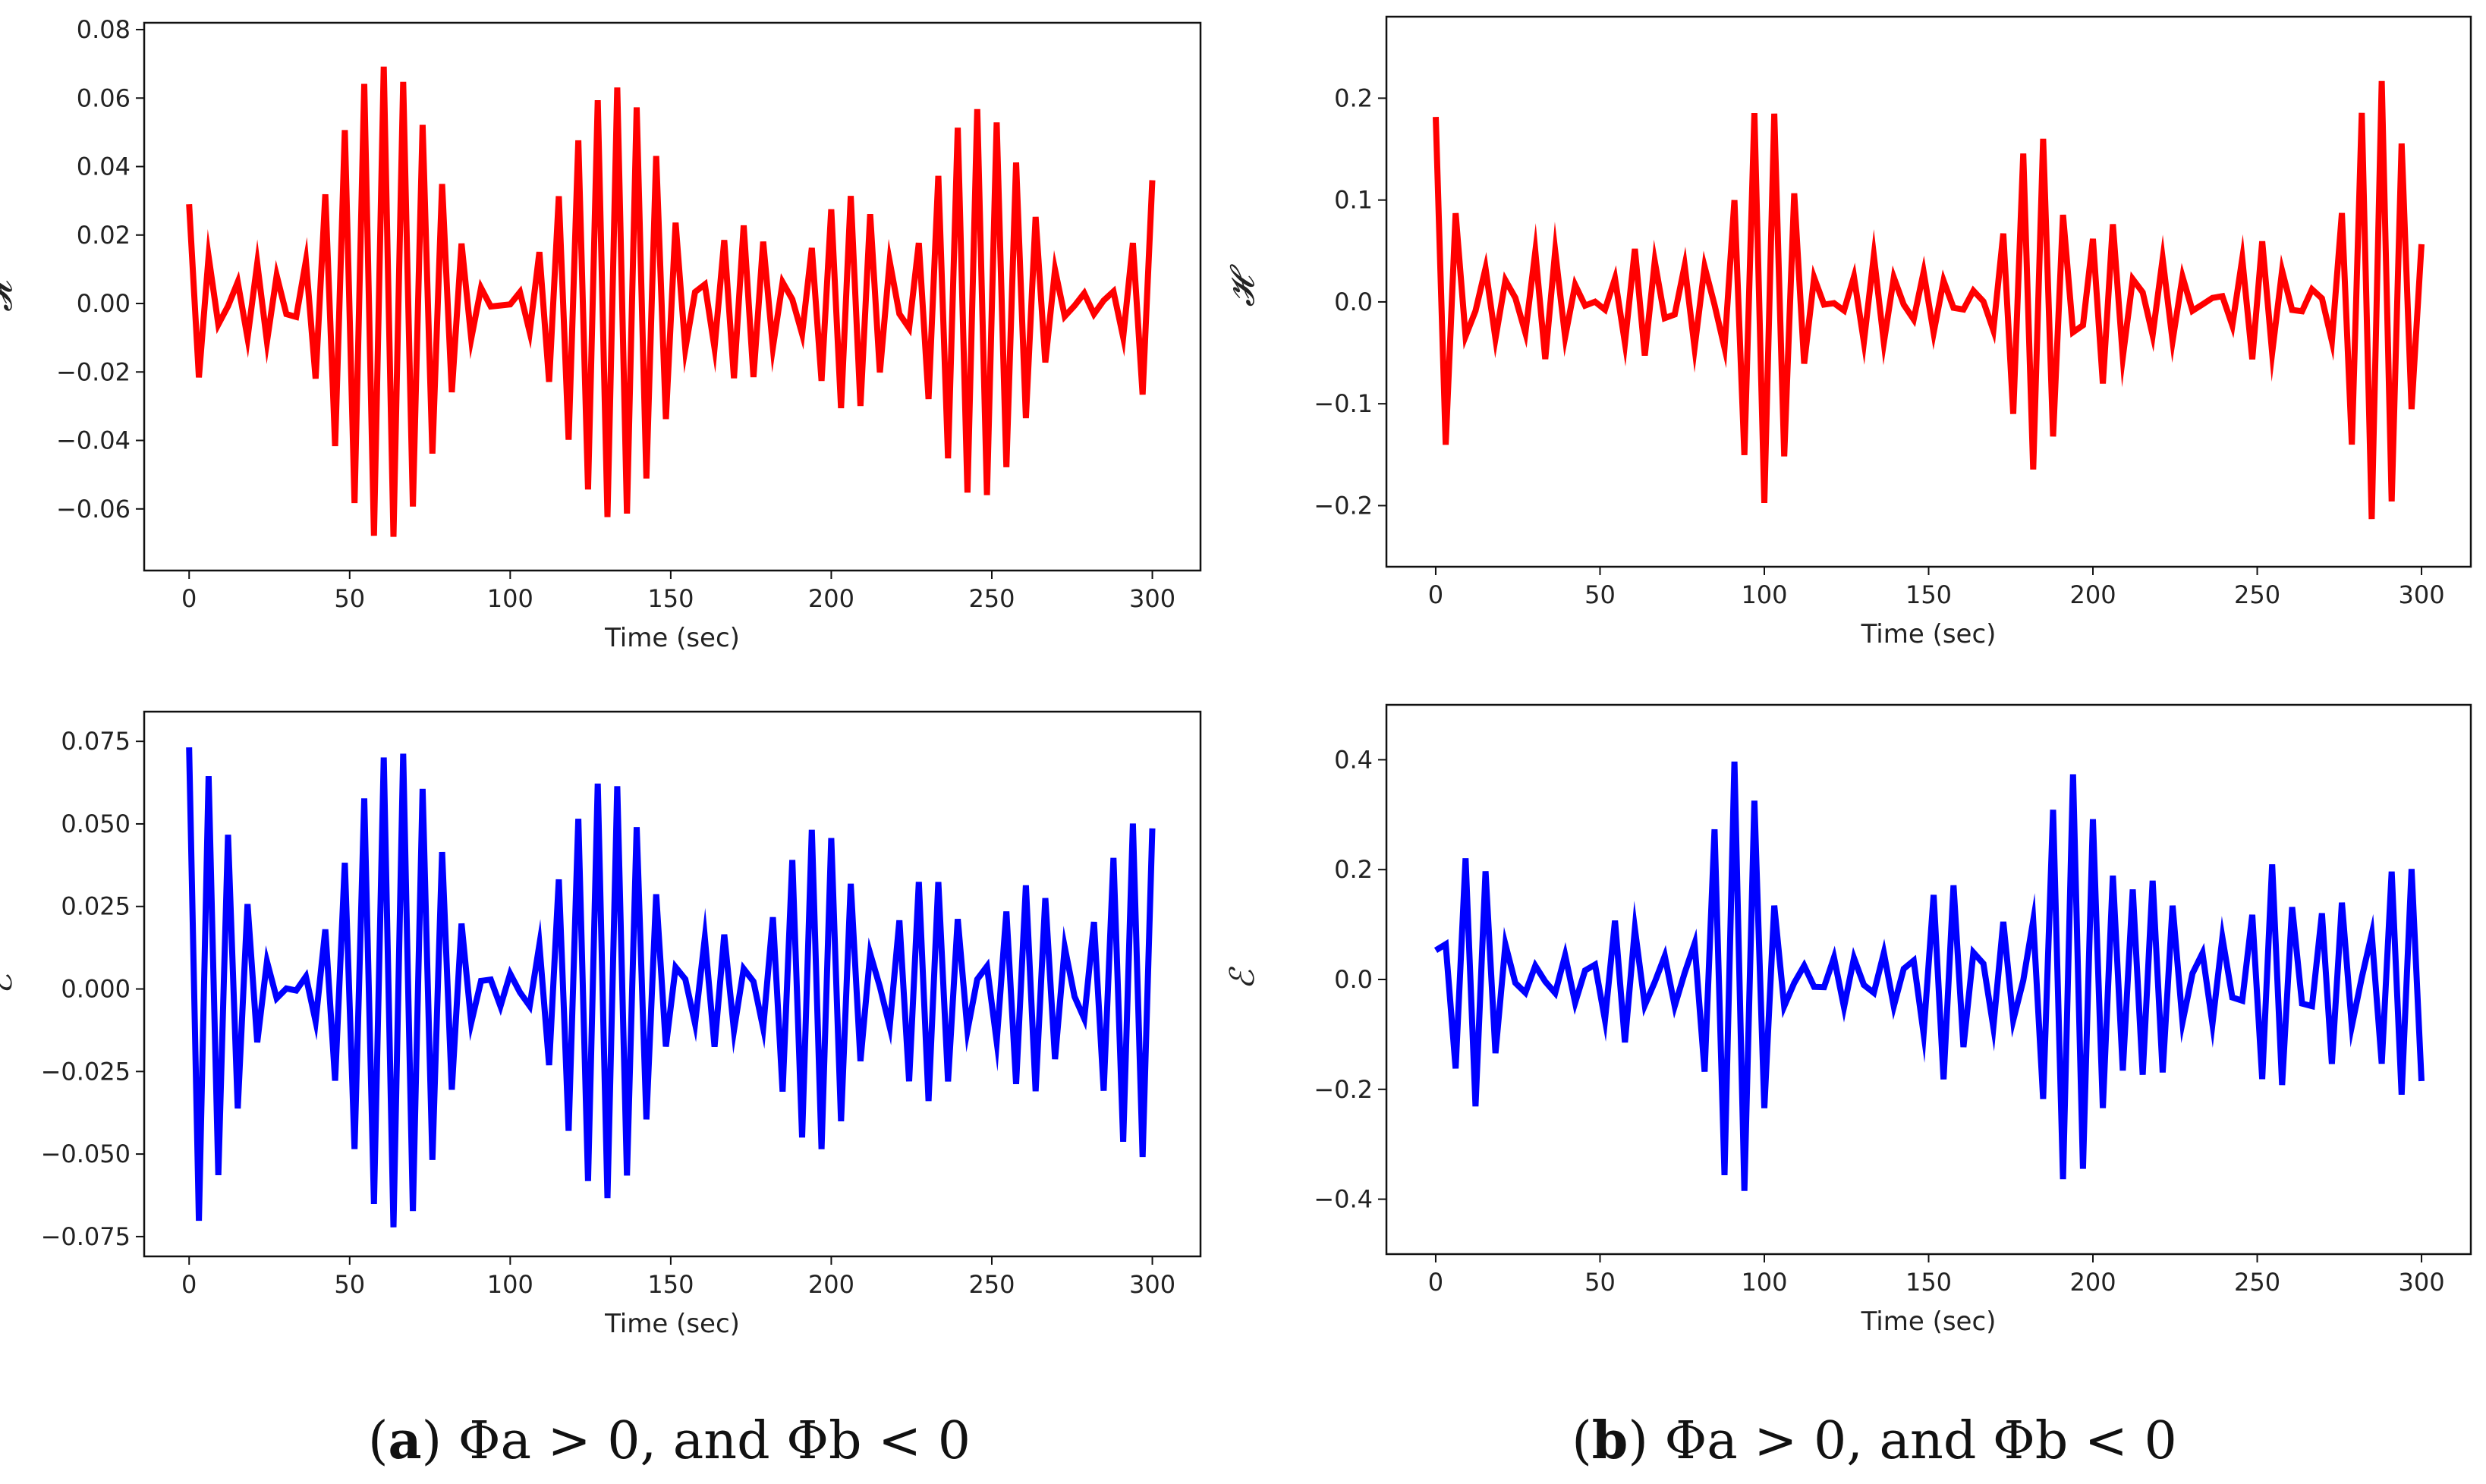 The image size is (2486, 1484). Describe the element at coordinates (93, 509) in the screenshot. I see `y-tick-label: −0.06` at that location.